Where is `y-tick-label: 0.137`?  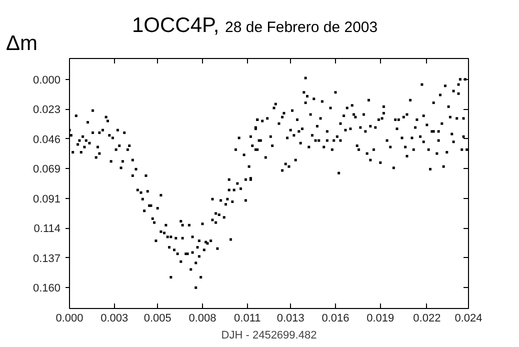
y-tick-label: 0.137 is located at coordinates (46, 258).